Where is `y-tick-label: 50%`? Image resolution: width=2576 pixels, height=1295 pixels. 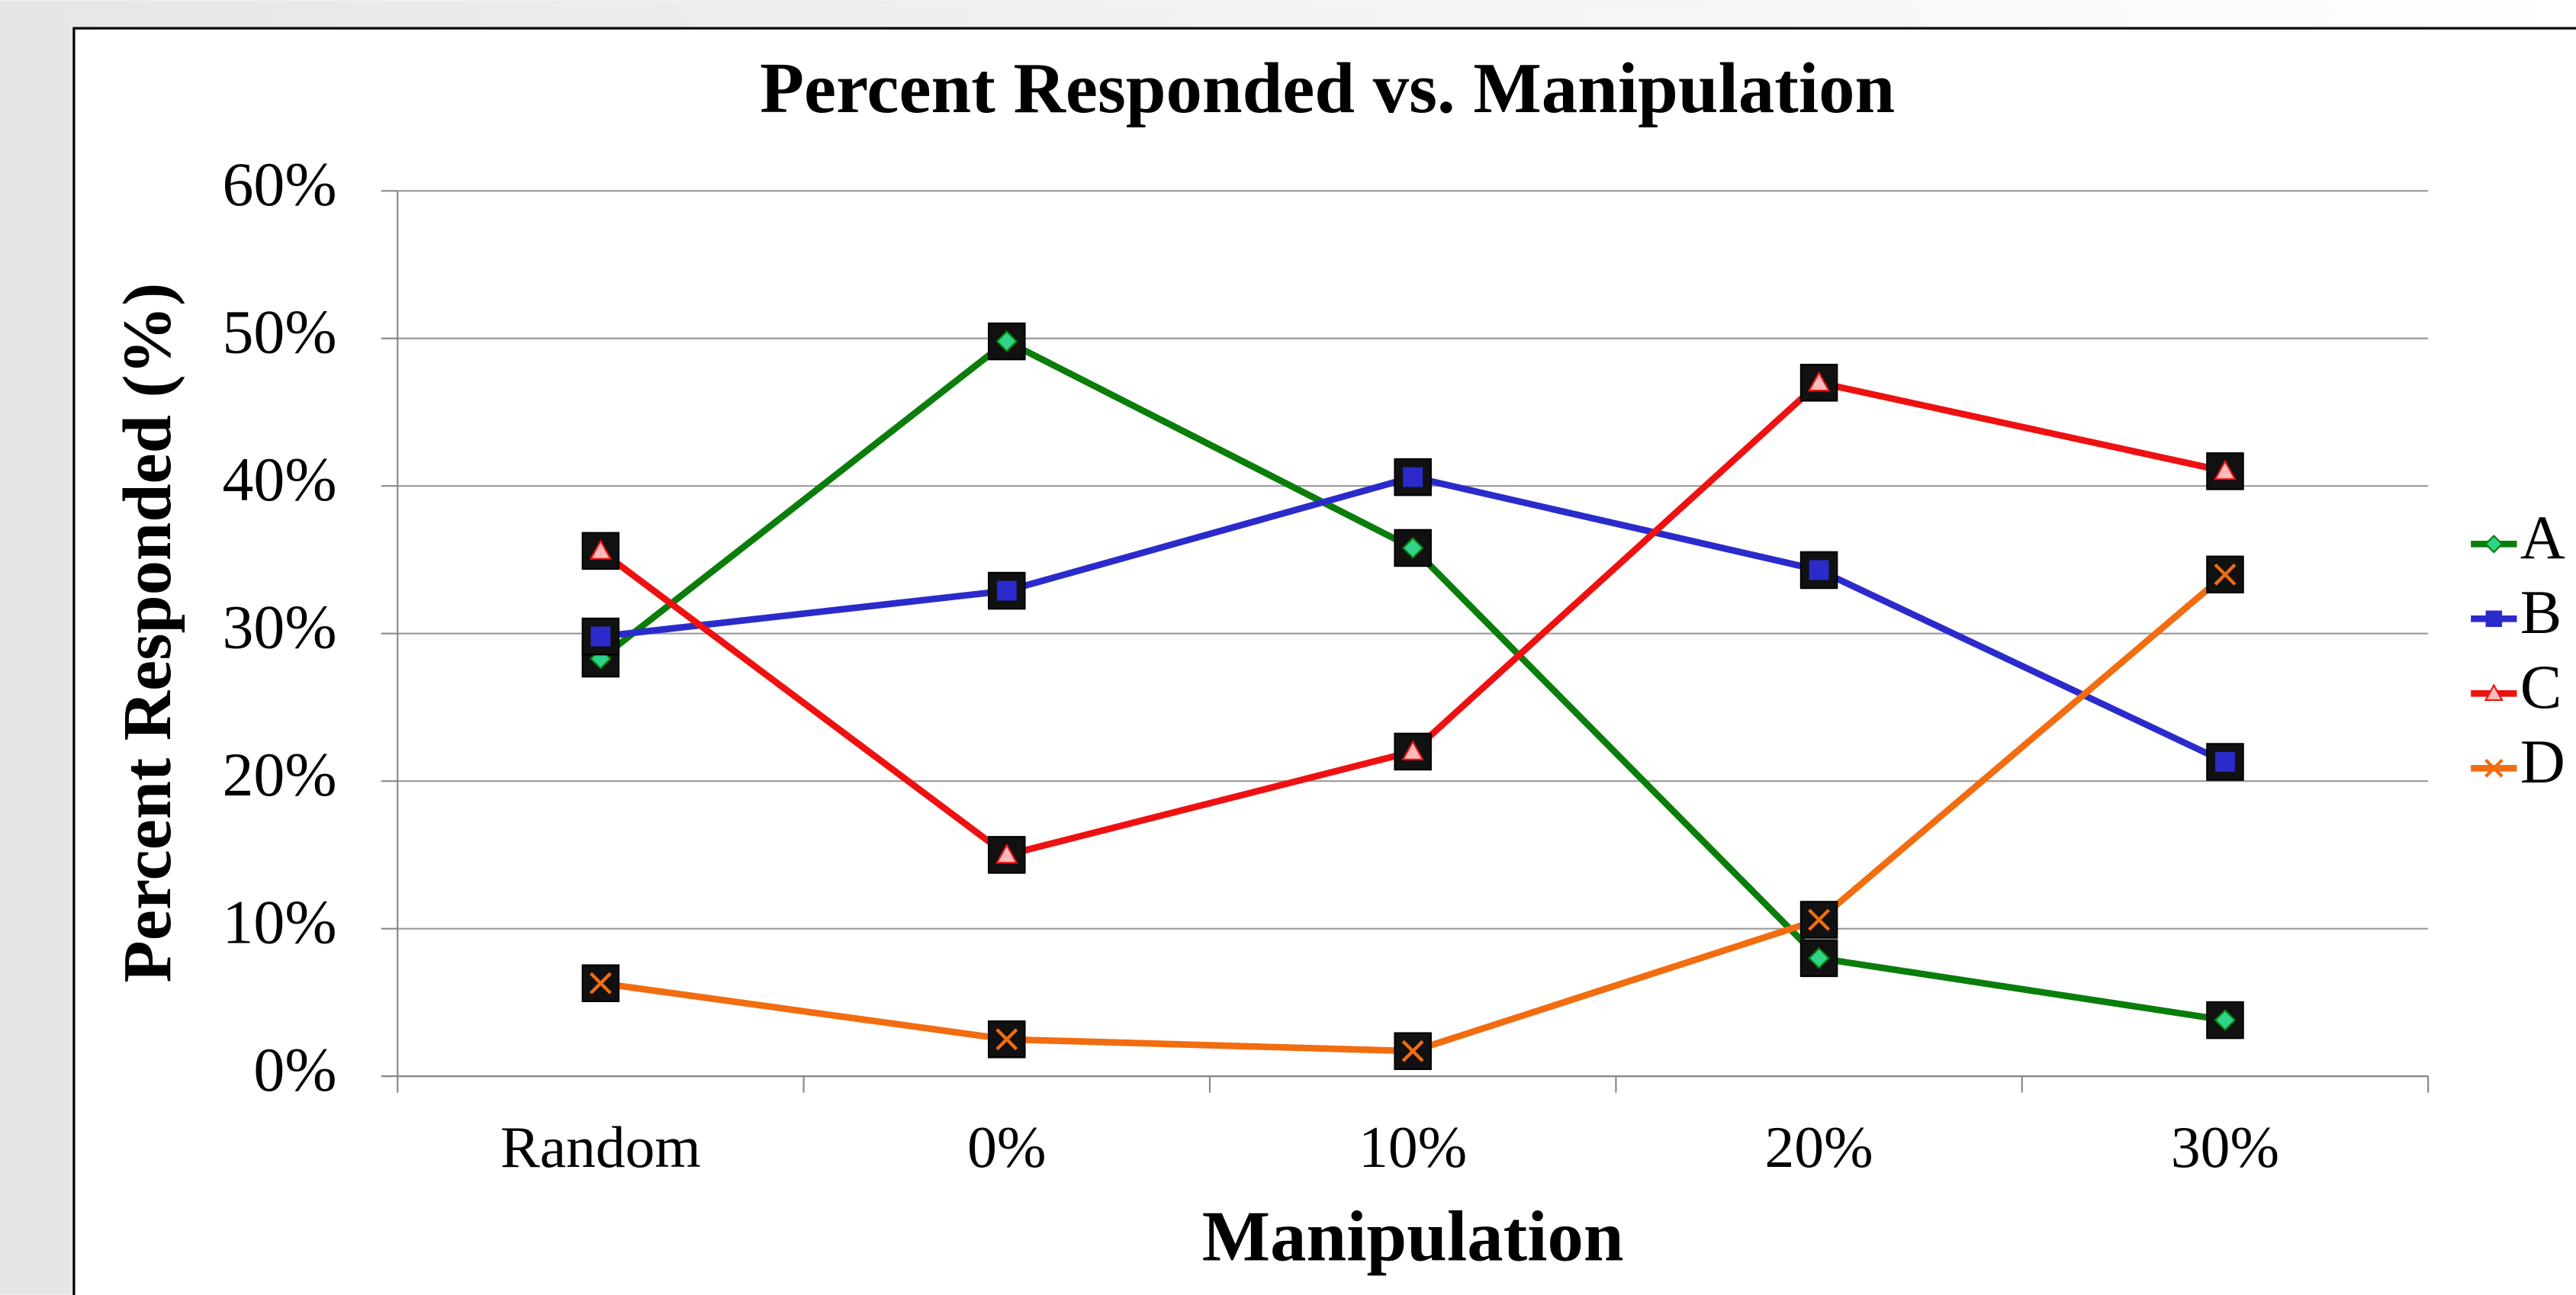
y-tick-label: 50% is located at coordinates (280, 332).